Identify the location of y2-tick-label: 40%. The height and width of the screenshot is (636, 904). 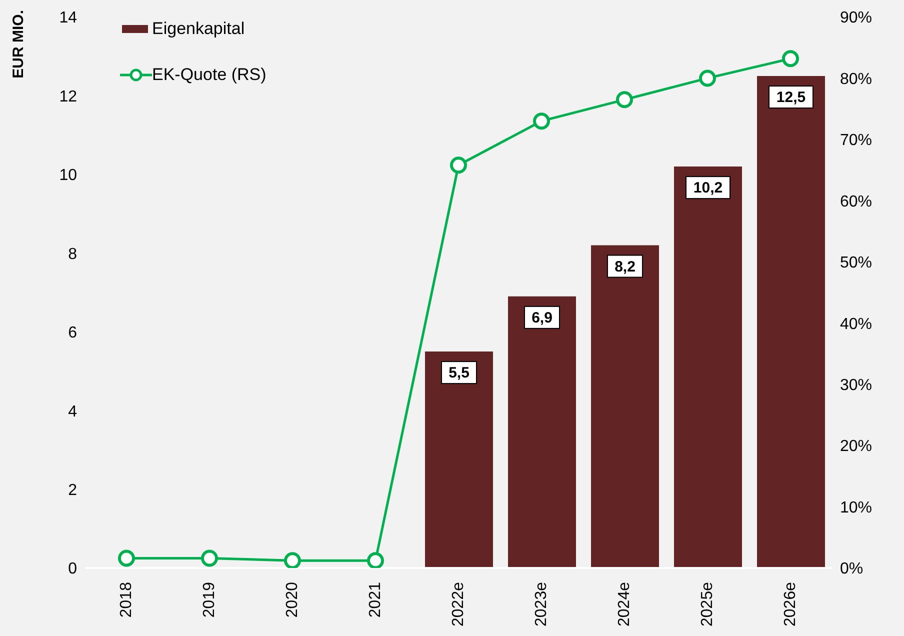
(856, 324).